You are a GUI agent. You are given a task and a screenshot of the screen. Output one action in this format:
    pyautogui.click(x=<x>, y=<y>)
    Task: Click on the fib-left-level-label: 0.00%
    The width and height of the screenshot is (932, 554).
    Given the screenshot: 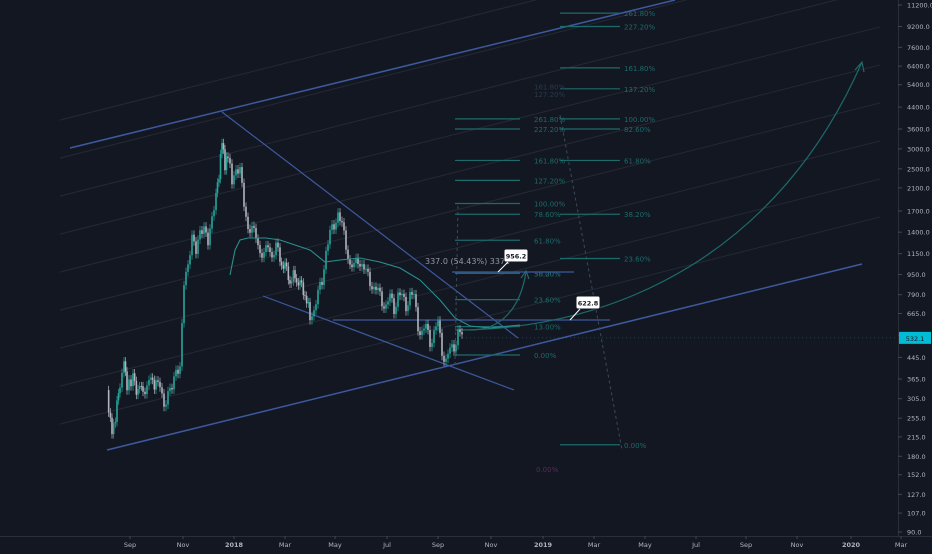 What is the action you would take?
    pyautogui.click(x=545, y=356)
    